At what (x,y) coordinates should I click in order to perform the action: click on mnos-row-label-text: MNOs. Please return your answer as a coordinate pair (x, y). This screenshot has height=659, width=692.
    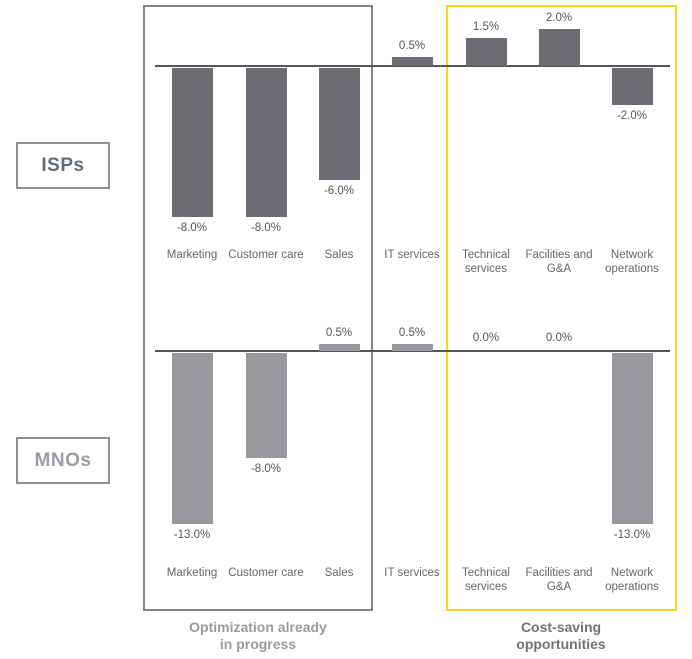
    Looking at the image, I should click on (63, 460).